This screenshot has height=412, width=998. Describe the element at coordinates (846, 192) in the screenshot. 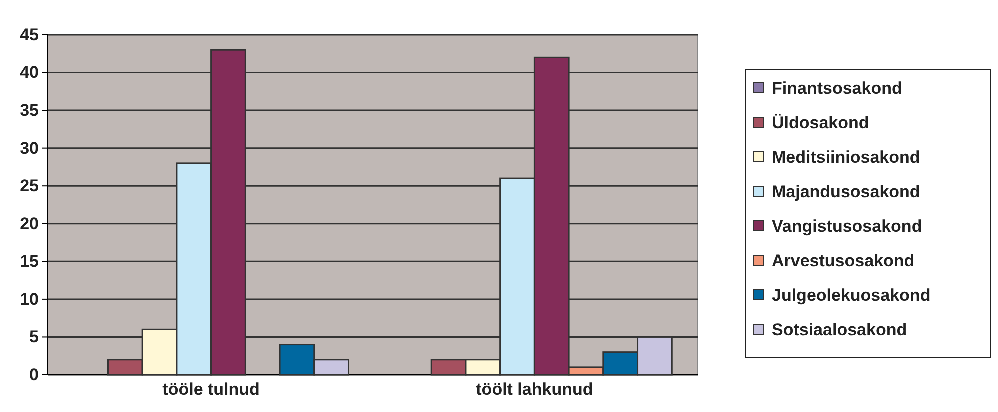

I see `legend-label: Majandusosakond` at that location.